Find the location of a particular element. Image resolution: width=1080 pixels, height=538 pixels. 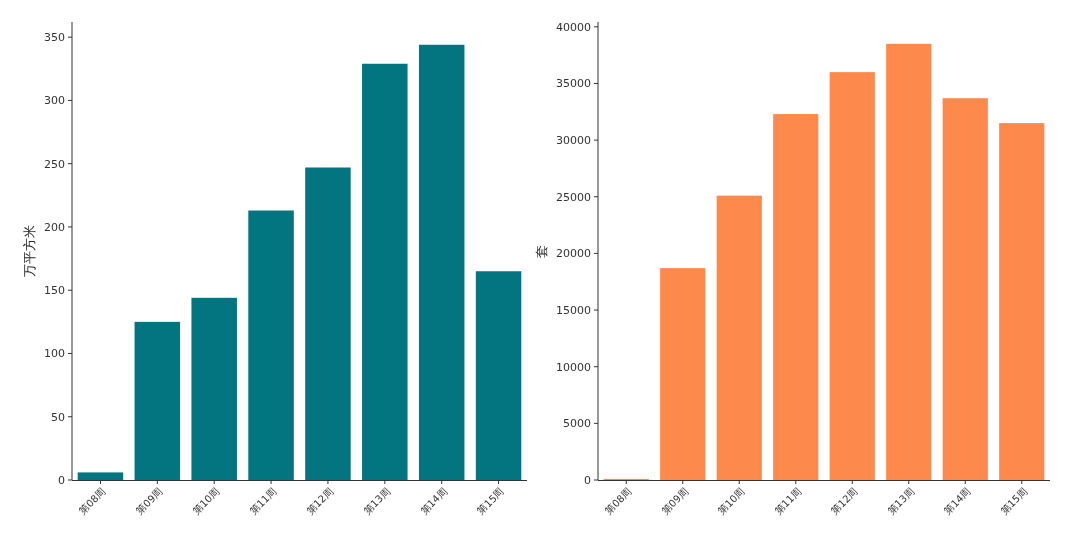

y-tick-label: 350 is located at coordinates (54, 38).